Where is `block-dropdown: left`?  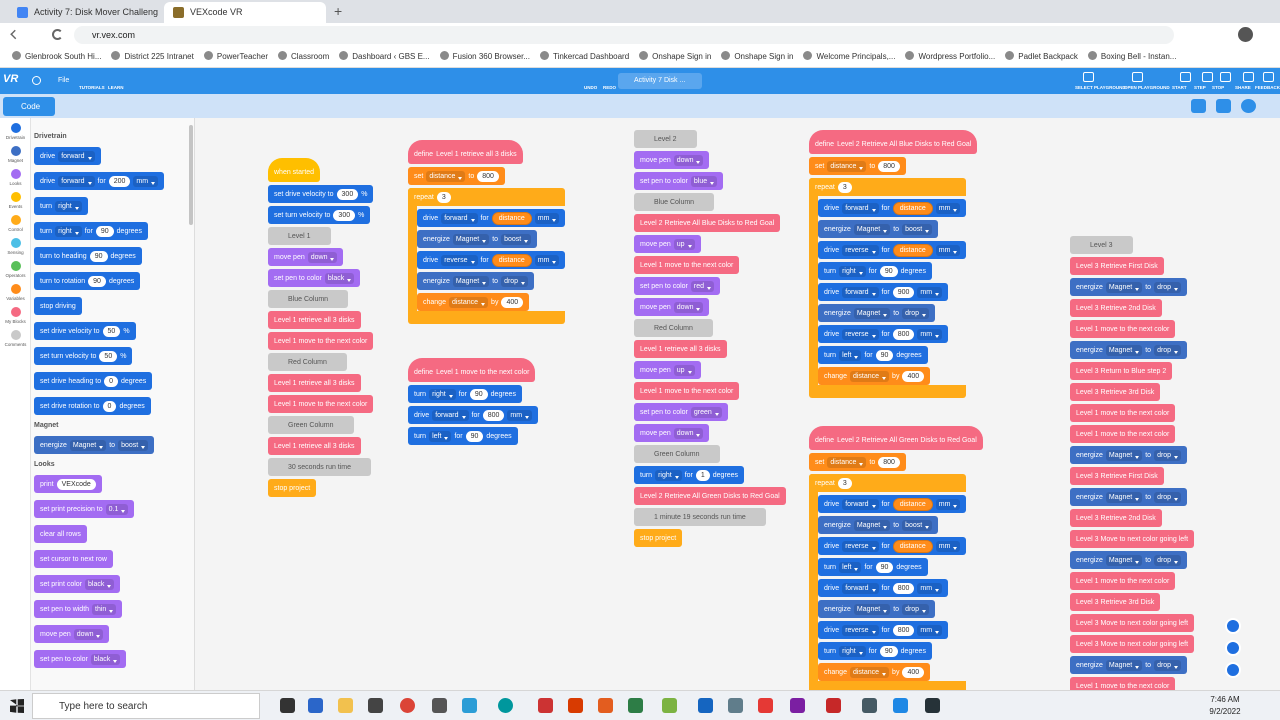 block-dropdown: left is located at coordinates (850, 567).